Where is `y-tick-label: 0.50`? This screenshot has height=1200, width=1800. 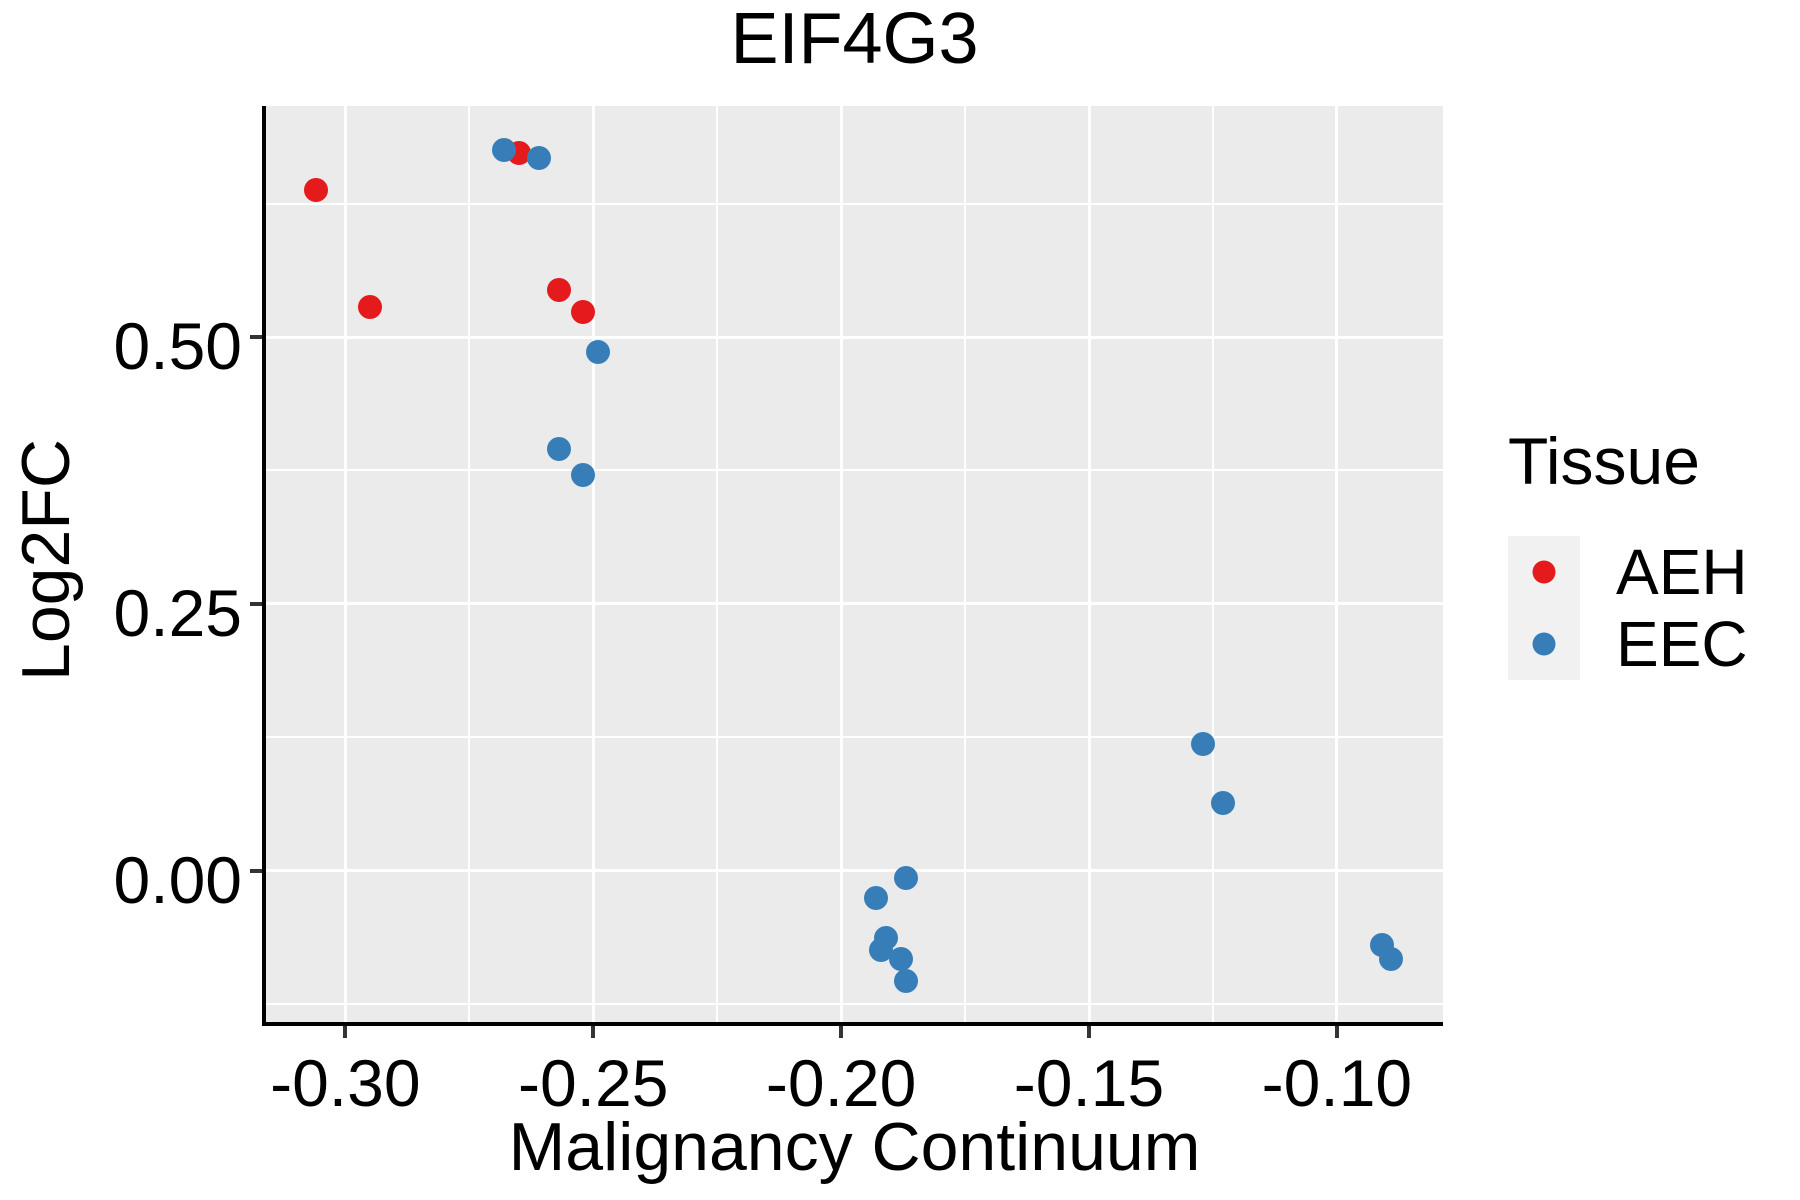 y-tick-label: 0.50 is located at coordinates (177, 346).